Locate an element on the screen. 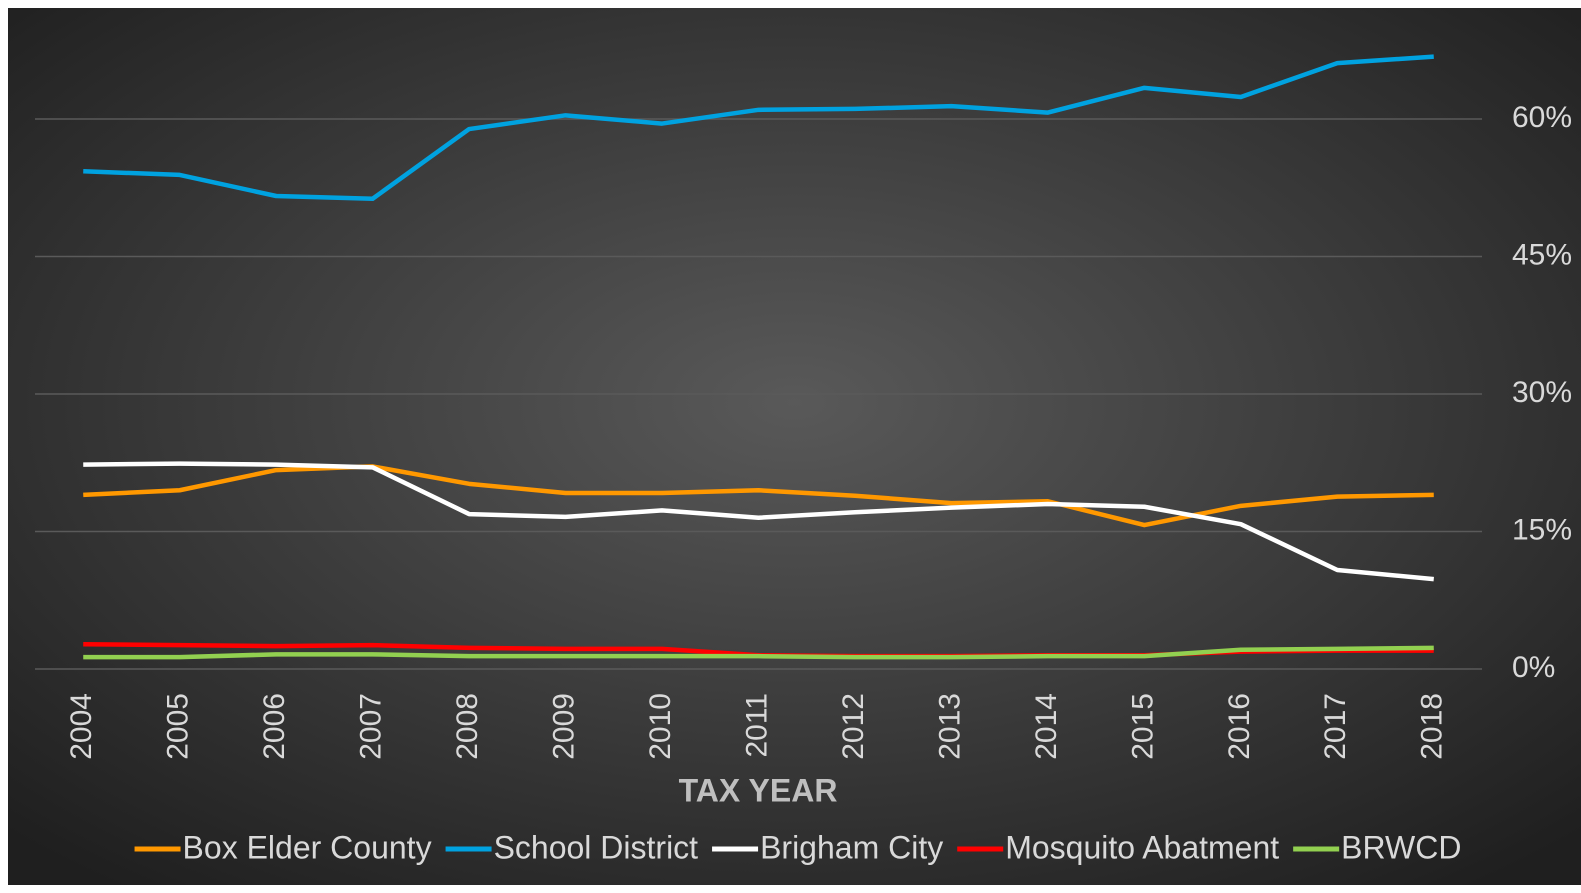  legend-label: Brigham City is located at coordinates (851, 847).